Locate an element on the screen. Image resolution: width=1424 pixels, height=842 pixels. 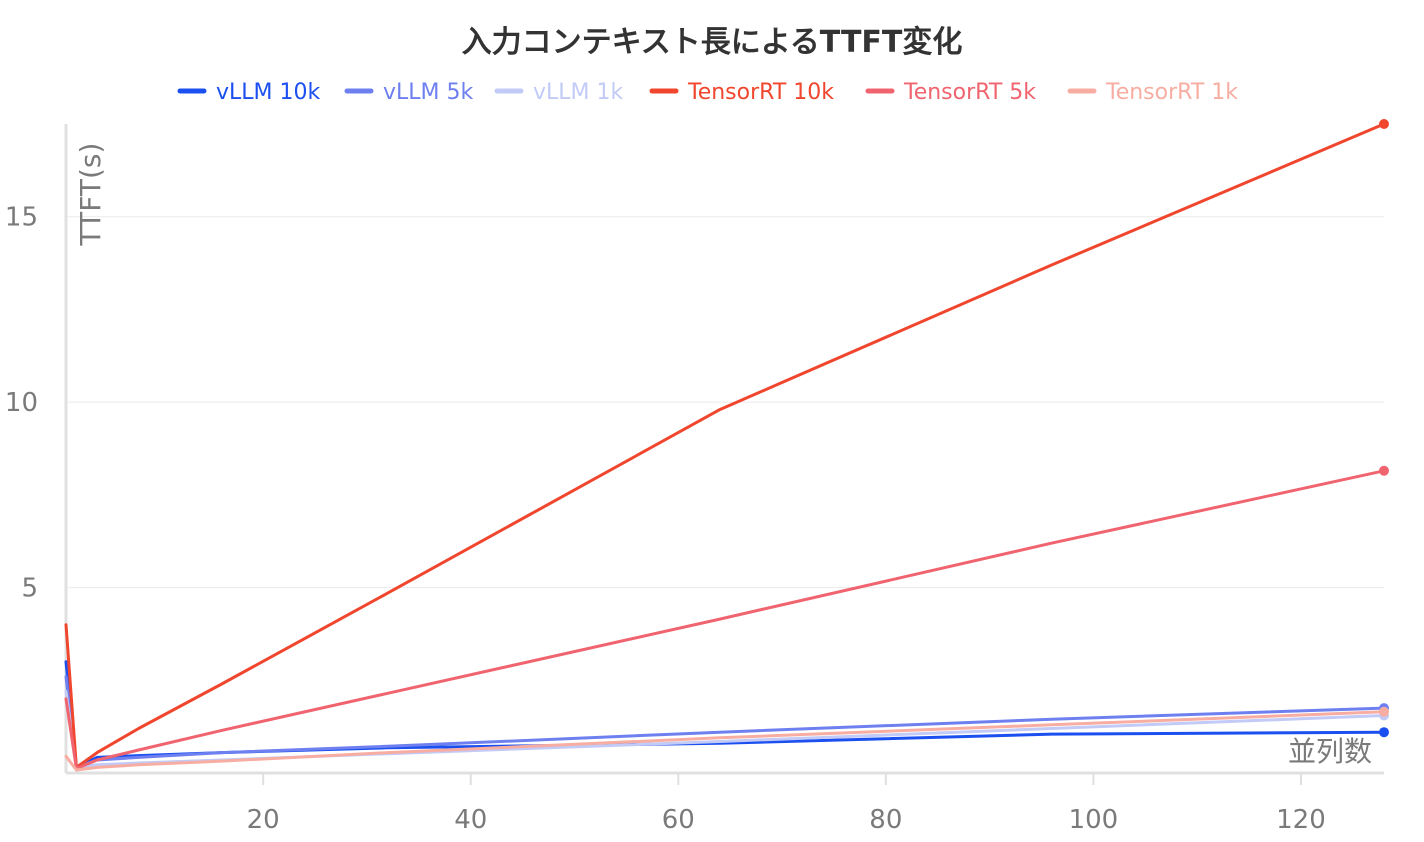
y-tick-label-15: 15 is located at coordinates (21, 218).